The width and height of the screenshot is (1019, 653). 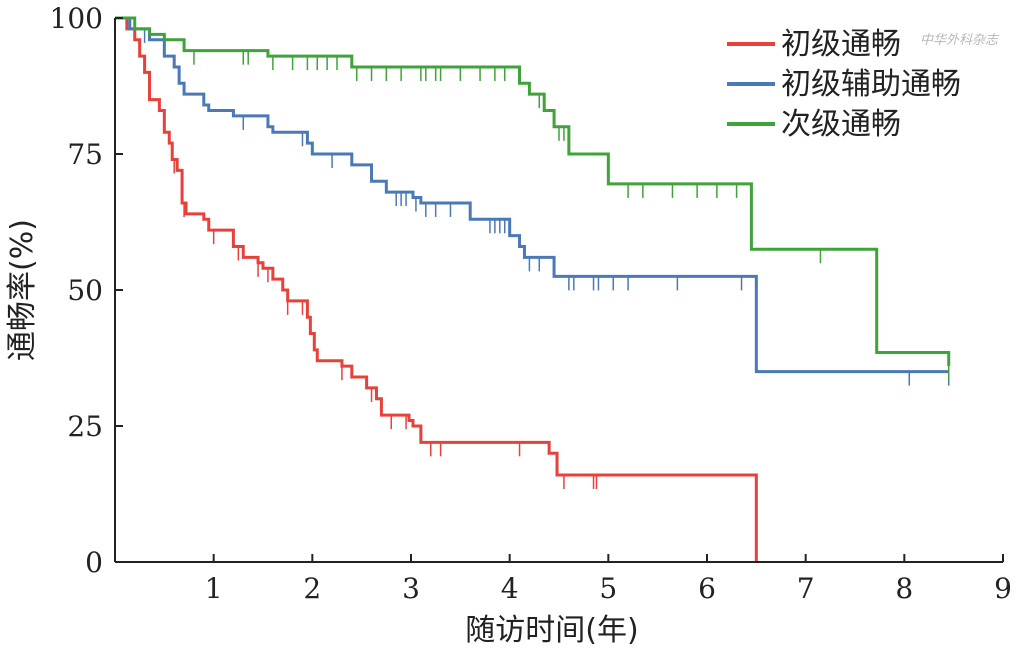 What do you see at coordinates (608, 588) in the screenshot?
I see `x-tick-label: 5` at bounding box center [608, 588].